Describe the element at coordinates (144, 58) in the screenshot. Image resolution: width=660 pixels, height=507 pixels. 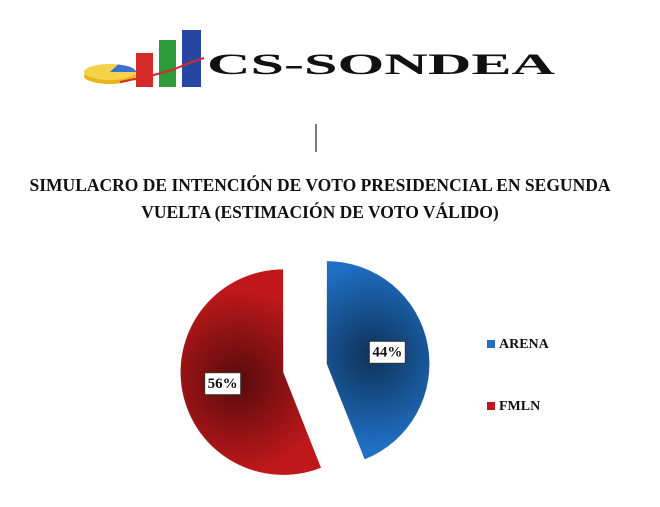
I see `logo-graphic` at that location.